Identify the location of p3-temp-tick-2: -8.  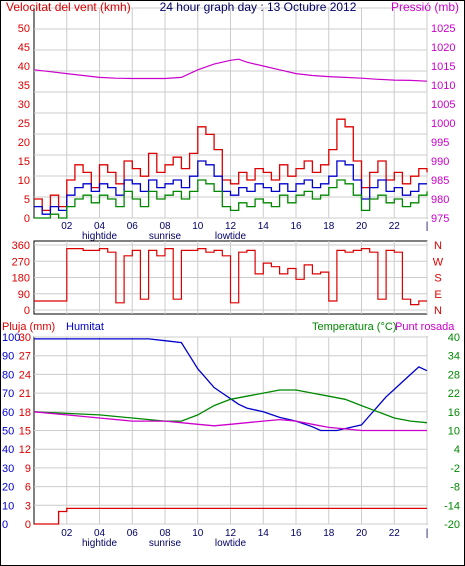
(455, 488).